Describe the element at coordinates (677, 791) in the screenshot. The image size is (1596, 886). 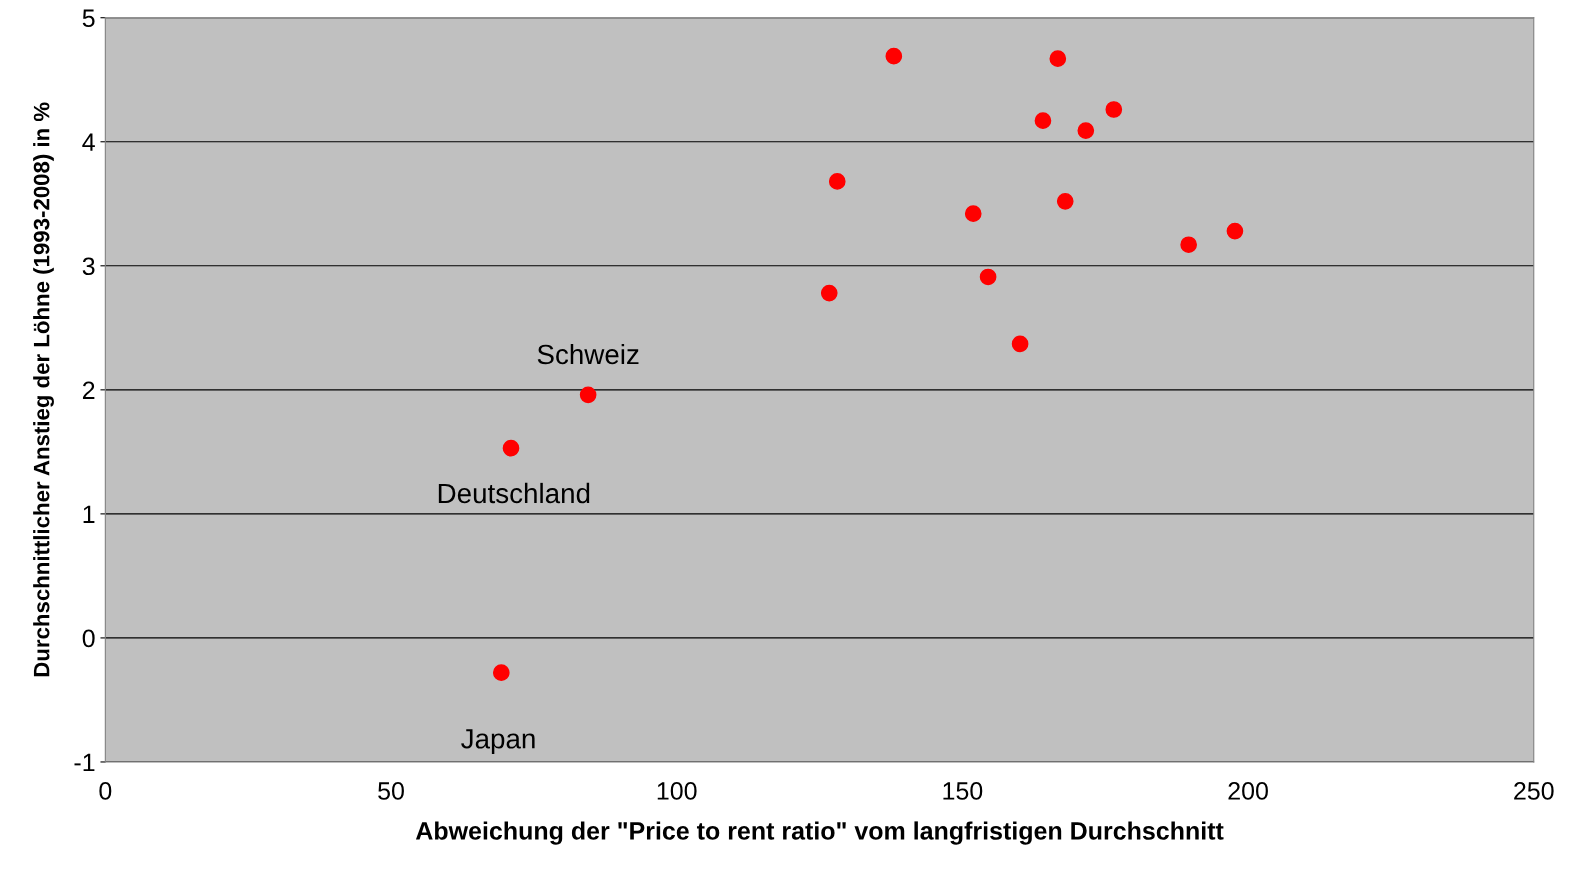
I see `x-tick-label: 100` at that location.